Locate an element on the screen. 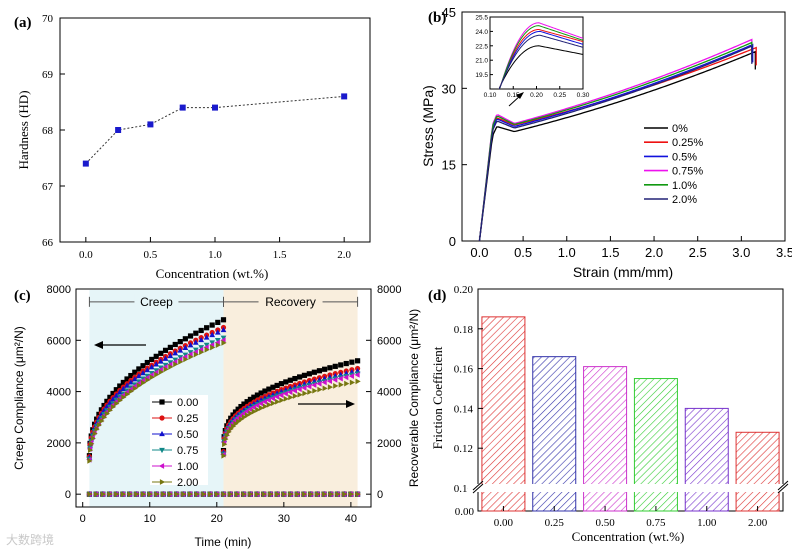  panel-c-creep-label: Creep is located at coordinates (156, 302).